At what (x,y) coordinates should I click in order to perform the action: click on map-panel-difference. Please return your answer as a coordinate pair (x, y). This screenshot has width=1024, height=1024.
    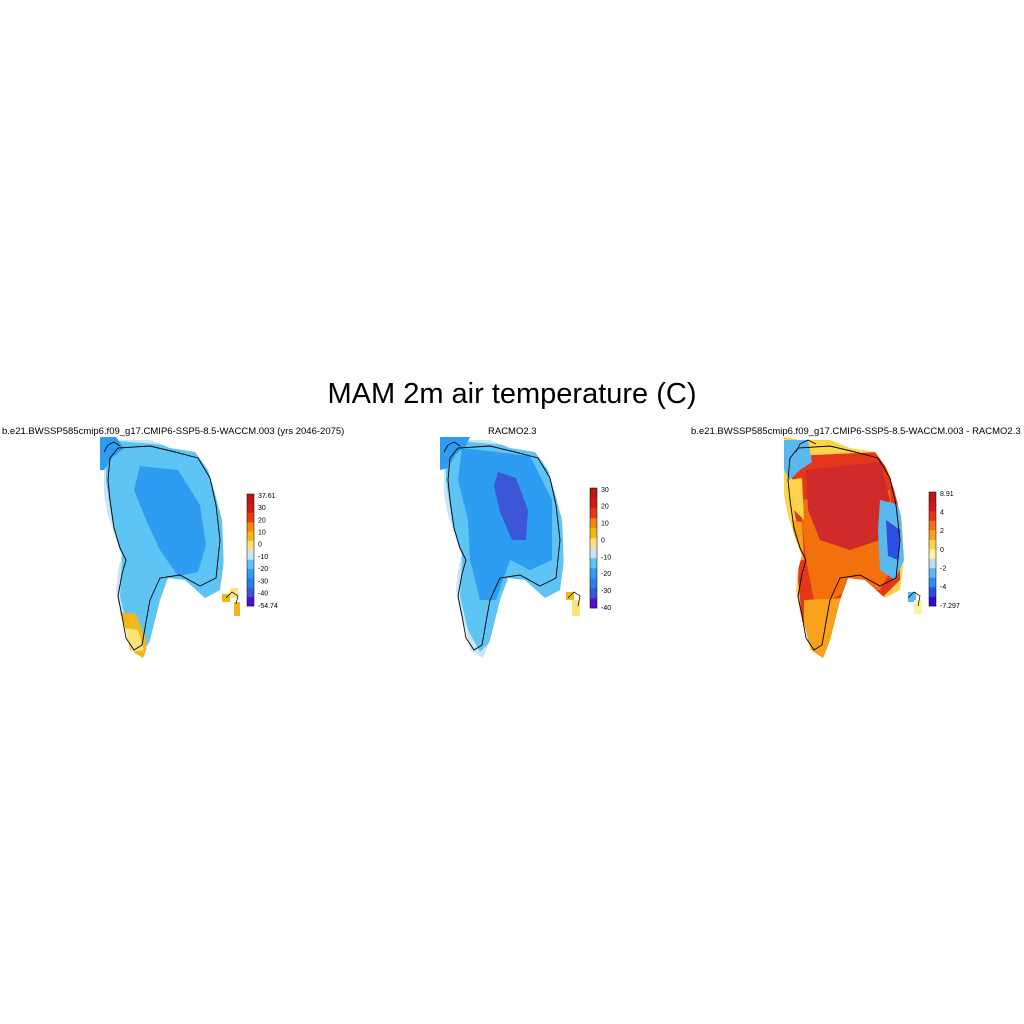
    Looking at the image, I should click on (853, 547).